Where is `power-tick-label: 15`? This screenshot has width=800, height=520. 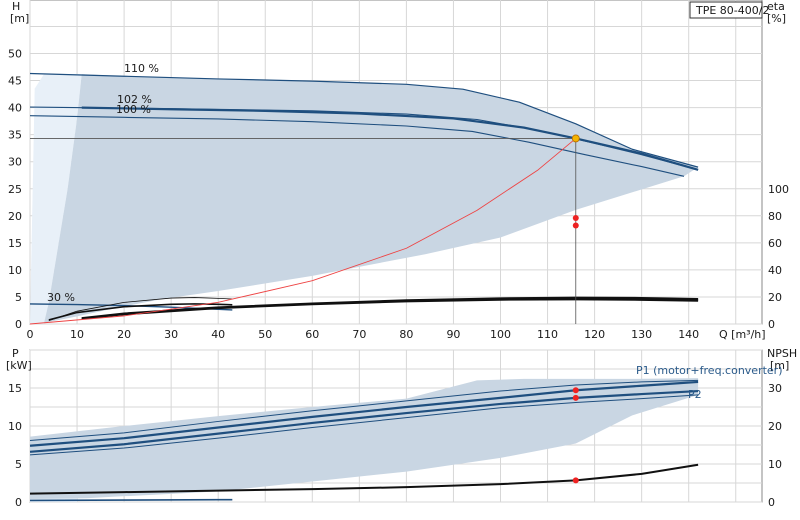 power-tick-label: 15 is located at coordinates (15, 388).